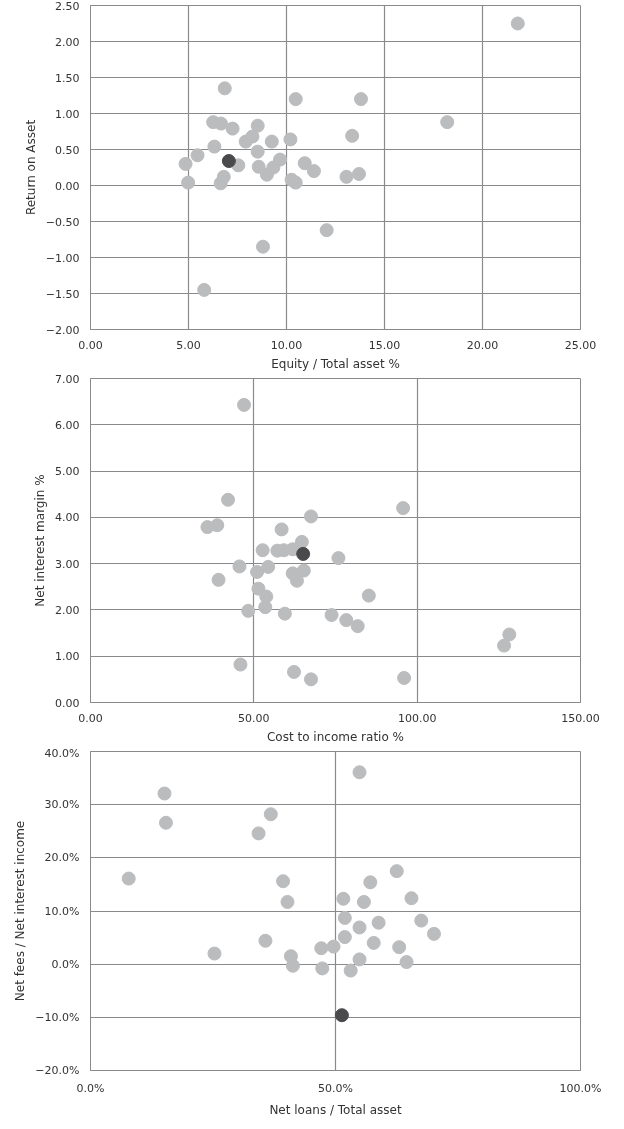 The height and width of the screenshot is (1129, 624). I want to click on y-axis-title: Net fees / Net interest income, so click(20, 911).